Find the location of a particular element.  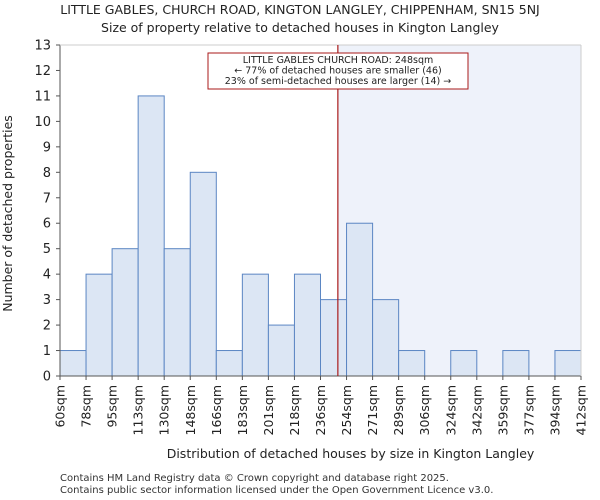

x-tick-label: 359sqm is located at coordinates (502, 410).